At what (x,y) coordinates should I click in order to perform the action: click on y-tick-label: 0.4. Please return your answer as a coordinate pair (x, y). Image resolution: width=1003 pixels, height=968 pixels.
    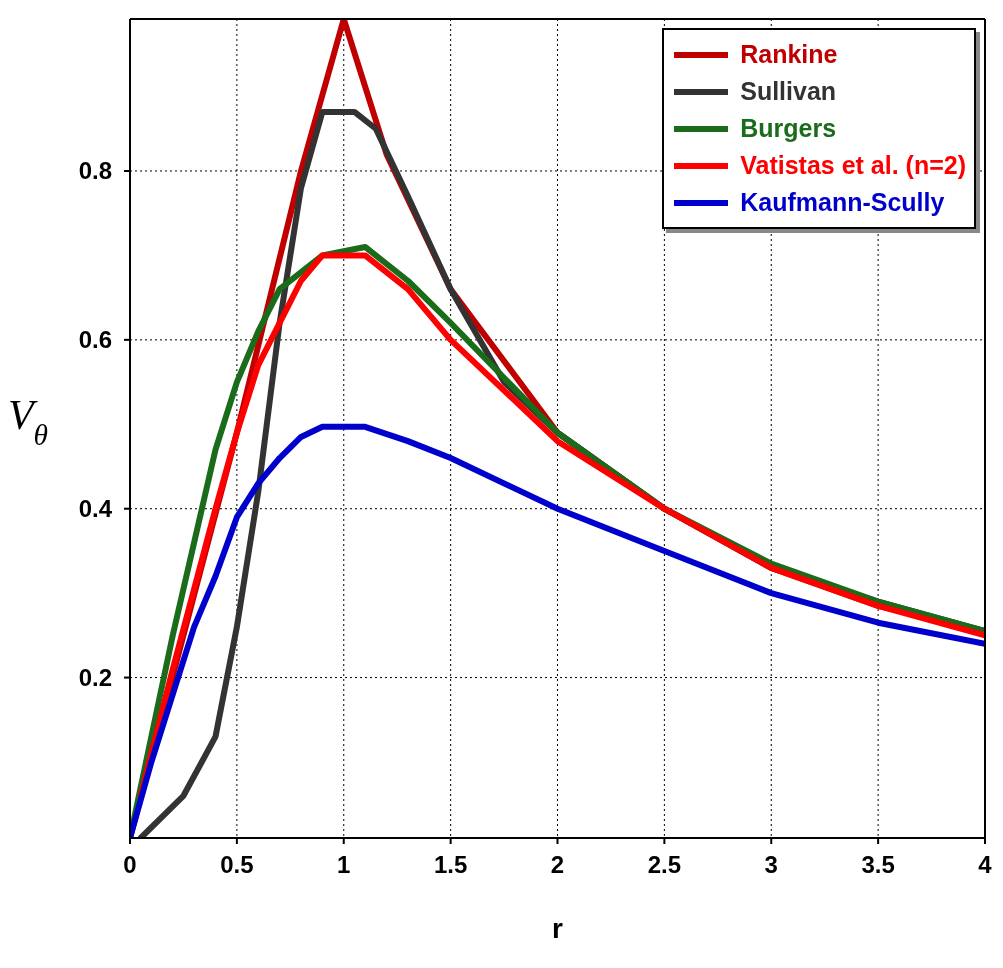
    Looking at the image, I should click on (95, 509).